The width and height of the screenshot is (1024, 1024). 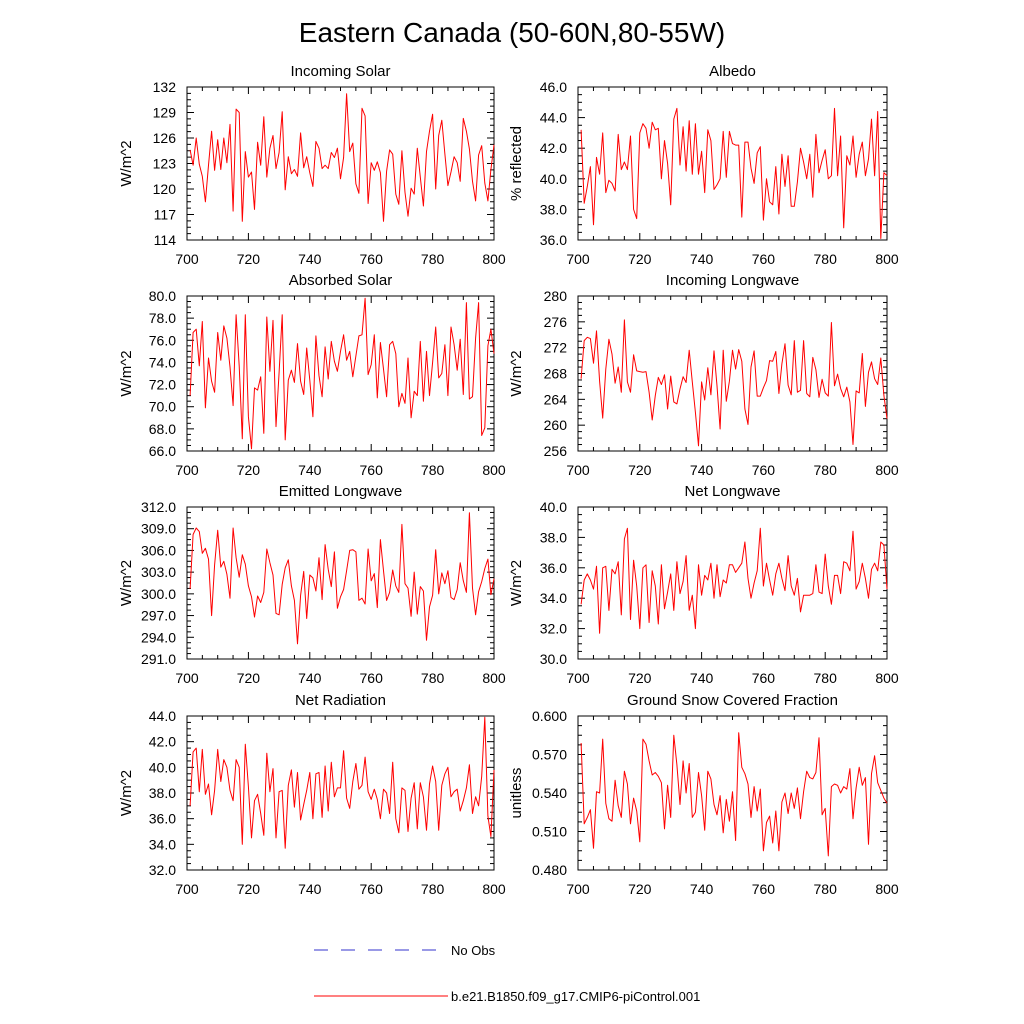 What do you see at coordinates (158, 550) in the screenshot?
I see `y-tick-label: 306.0` at bounding box center [158, 550].